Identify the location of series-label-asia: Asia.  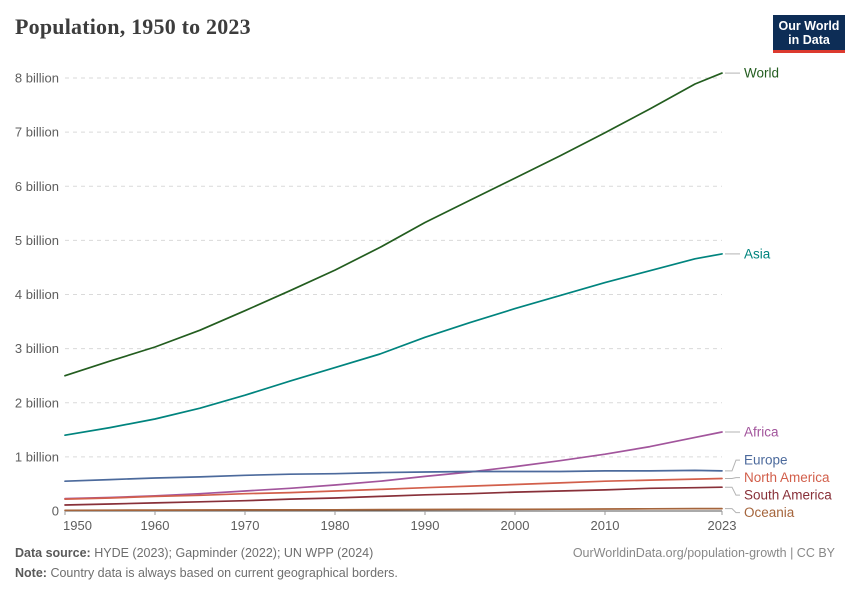
(757, 253).